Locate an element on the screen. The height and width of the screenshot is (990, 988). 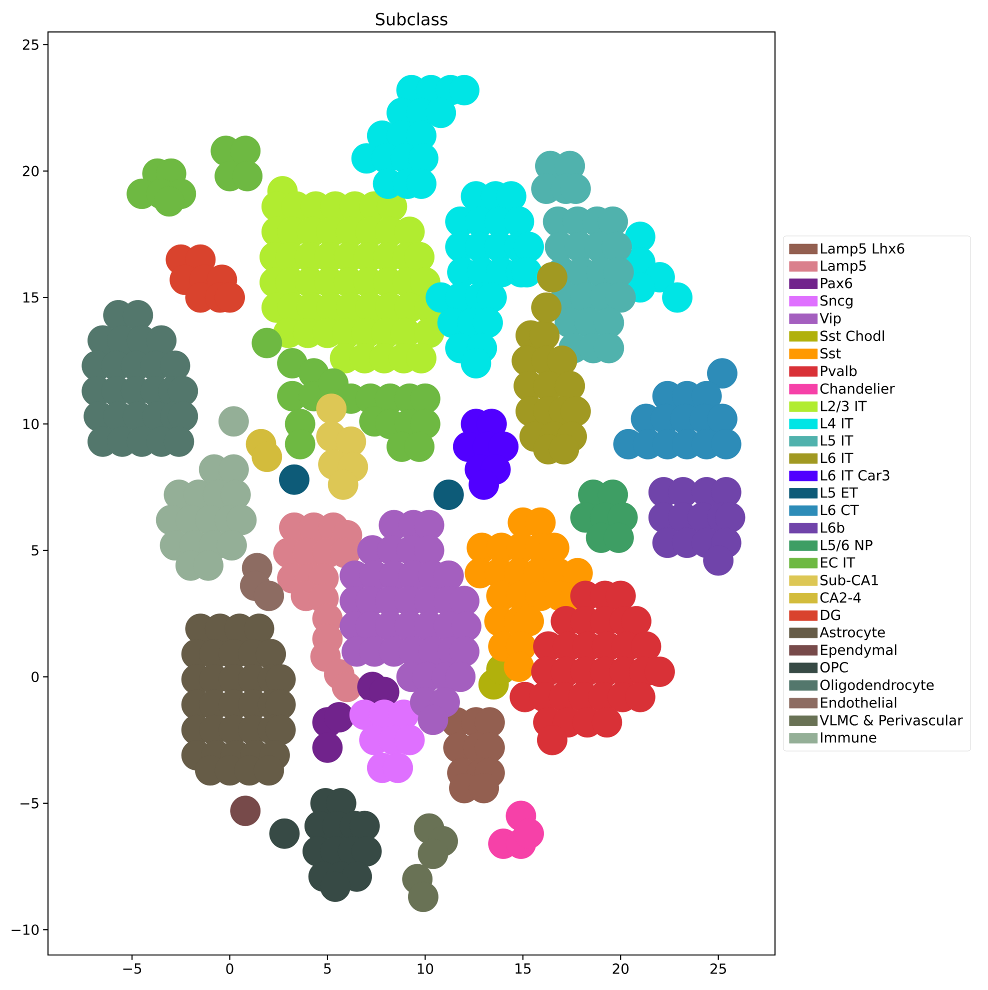
legend-label: L5 ET is located at coordinates (839, 492).